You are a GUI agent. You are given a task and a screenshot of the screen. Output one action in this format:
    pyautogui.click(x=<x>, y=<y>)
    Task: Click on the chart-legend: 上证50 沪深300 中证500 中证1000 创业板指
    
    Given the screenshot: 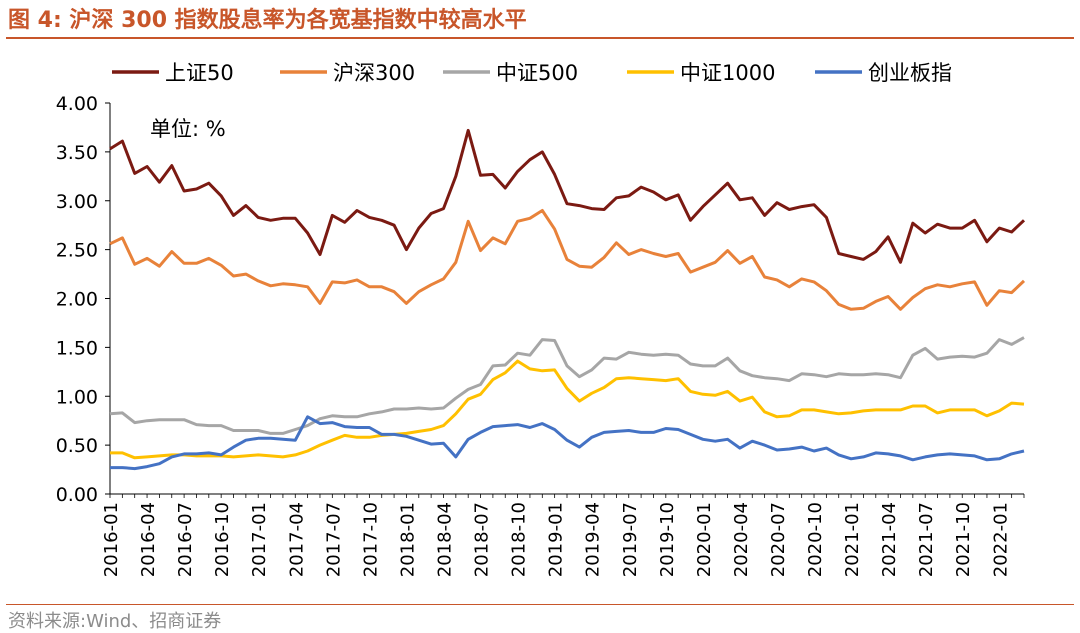 What is the action you would take?
    pyautogui.click(x=532, y=73)
    